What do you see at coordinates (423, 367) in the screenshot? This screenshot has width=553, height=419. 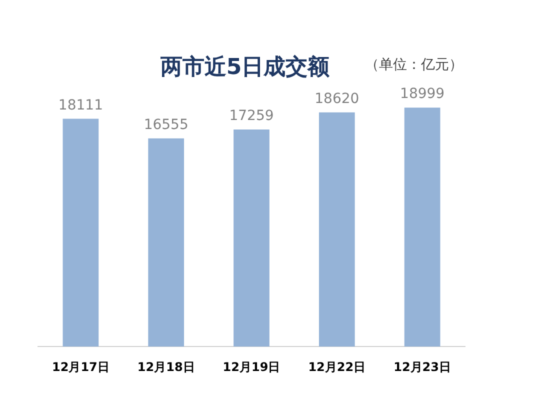 I see `x-tick-label: 12月23日` at bounding box center [423, 367].